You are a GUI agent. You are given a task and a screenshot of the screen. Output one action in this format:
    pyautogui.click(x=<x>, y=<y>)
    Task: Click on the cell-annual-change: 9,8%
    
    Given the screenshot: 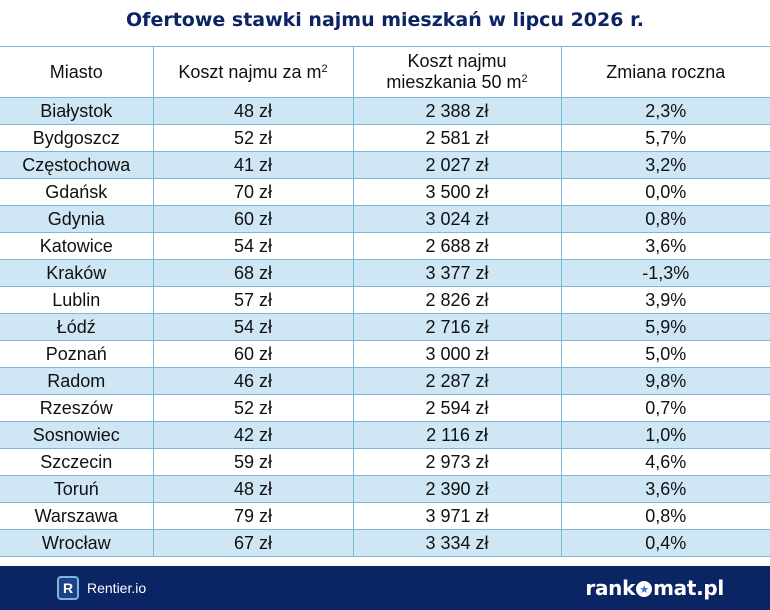 What is the action you would take?
    pyautogui.click(x=665, y=381)
    